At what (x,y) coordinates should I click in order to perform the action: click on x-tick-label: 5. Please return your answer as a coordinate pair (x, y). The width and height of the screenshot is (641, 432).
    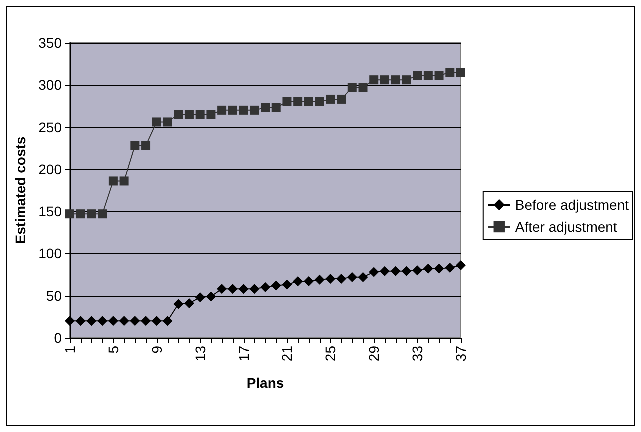
    Looking at the image, I should click on (113, 350).